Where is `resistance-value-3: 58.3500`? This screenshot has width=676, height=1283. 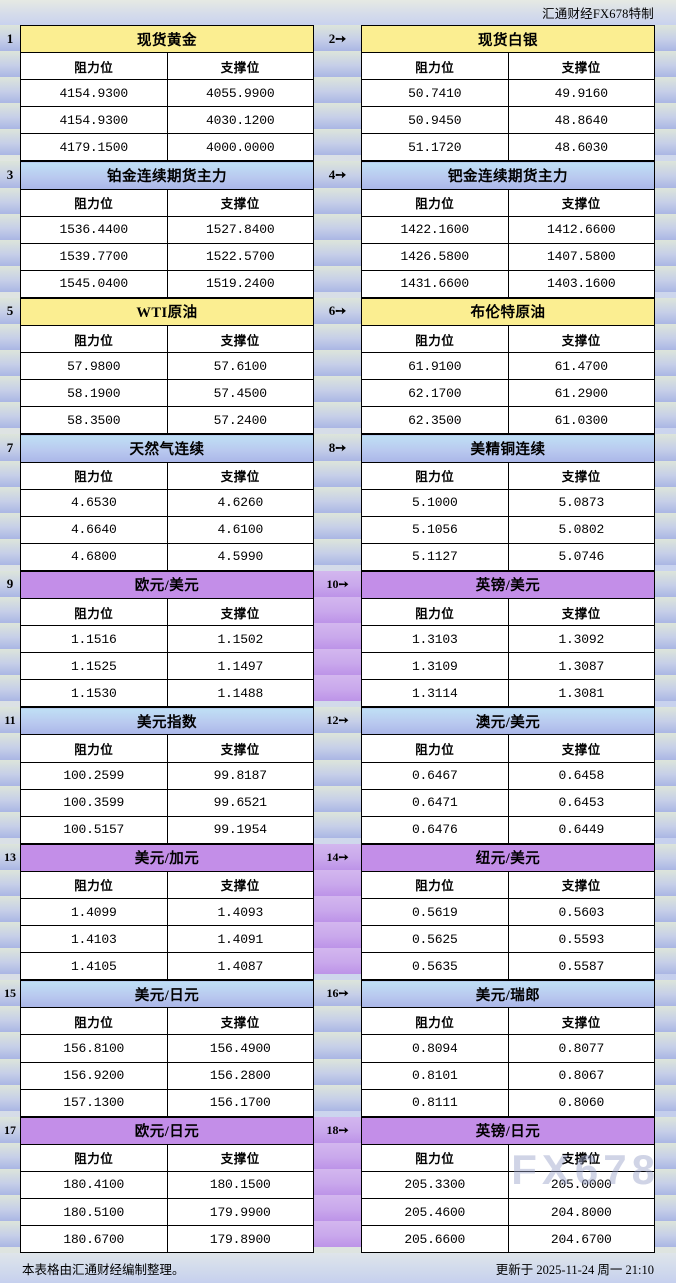 resistance-value-3: 58.3500 is located at coordinates (94, 420).